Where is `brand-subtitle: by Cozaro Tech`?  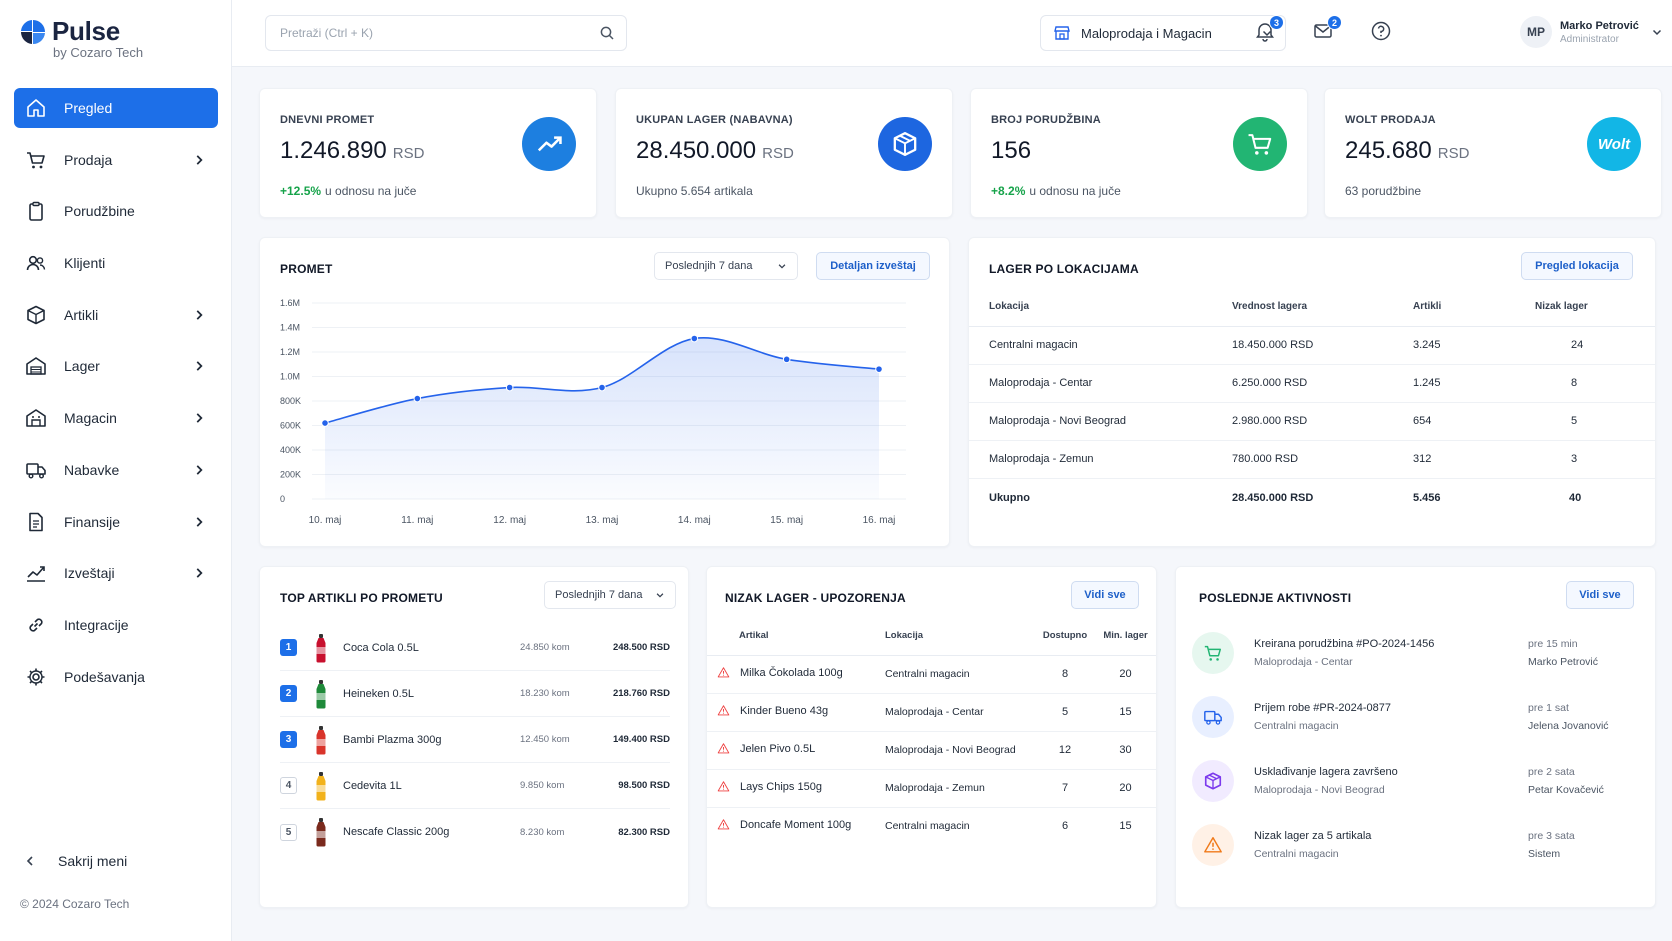 brand-subtitle: by Cozaro Tech is located at coordinates (98, 52).